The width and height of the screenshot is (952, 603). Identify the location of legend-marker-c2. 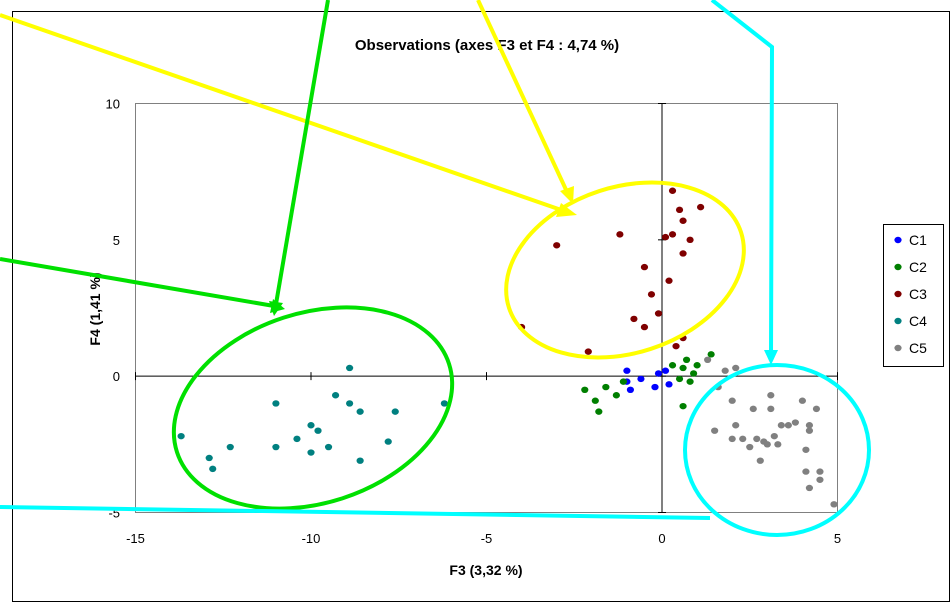
(898, 267).